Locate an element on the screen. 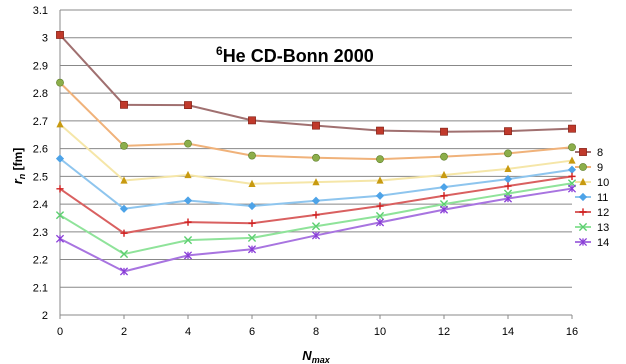 The width and height of the screenshot is (626, 364). legend-label-13: 13 is located at coordinates (603, 228).